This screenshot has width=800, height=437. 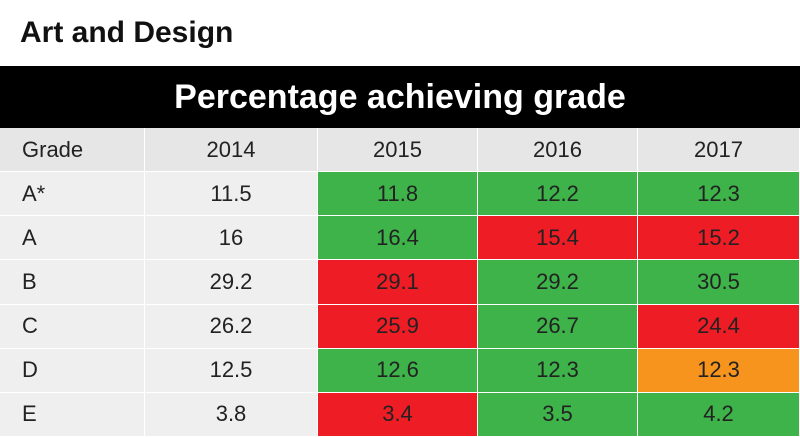 What do you see at coordinates (72, 282) in the screenshot?
I see `row-grade-label: B` at bounding box center [72, 282].